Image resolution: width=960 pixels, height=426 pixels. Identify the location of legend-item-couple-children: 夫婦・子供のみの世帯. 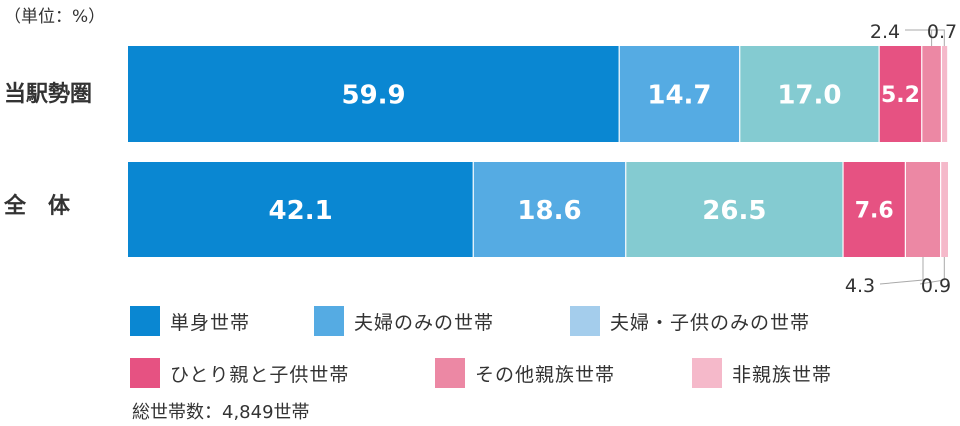
(690, 321).